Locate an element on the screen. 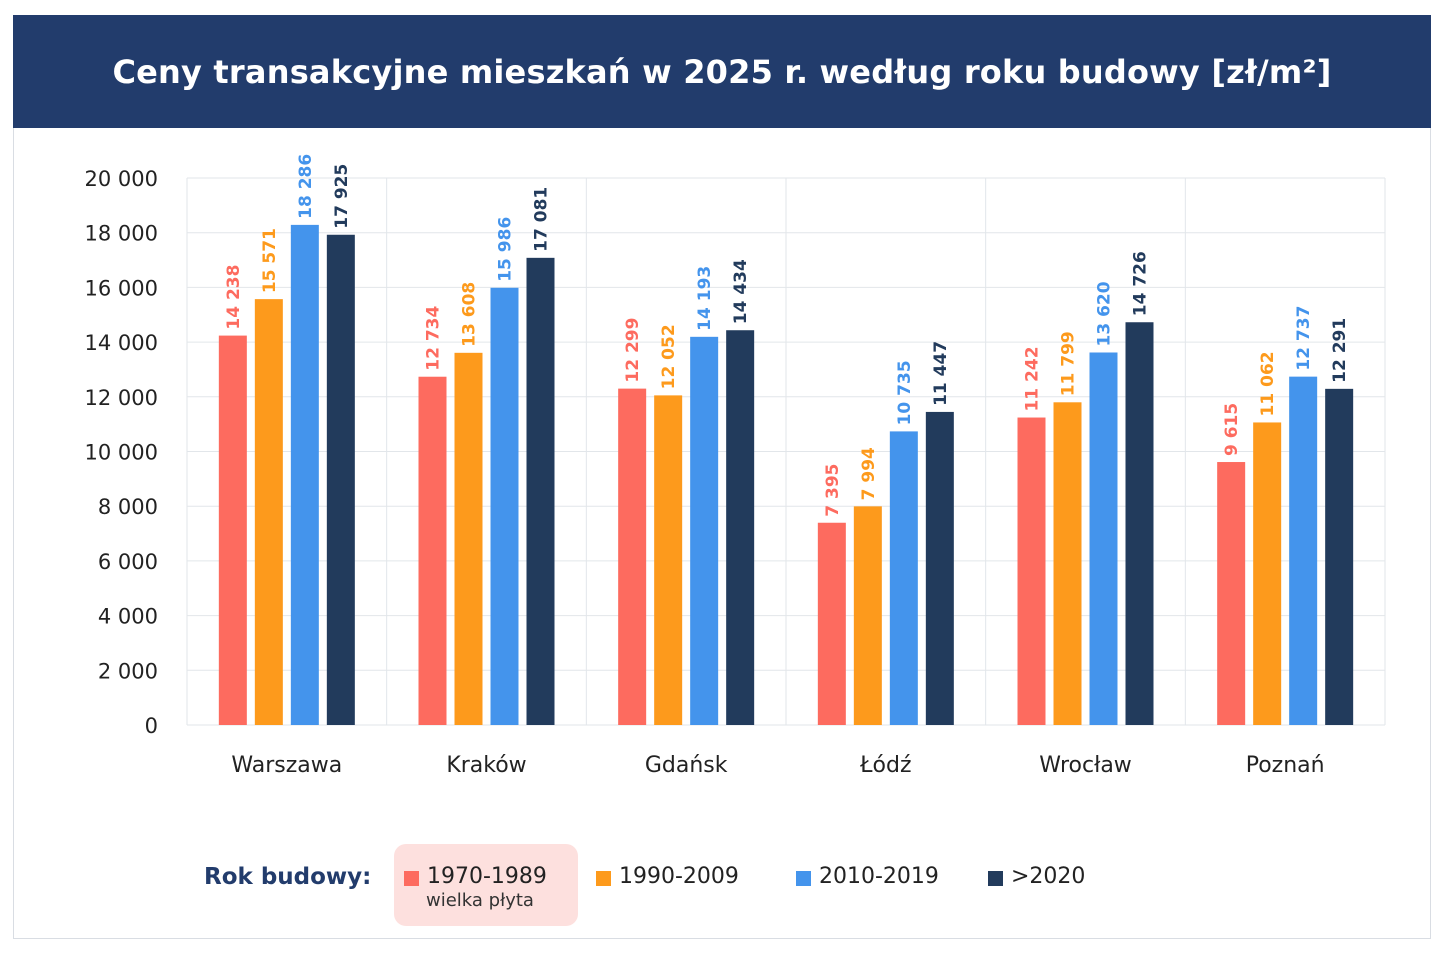  bar-value-label: 11 799 is located at coordinates (1069, 363).